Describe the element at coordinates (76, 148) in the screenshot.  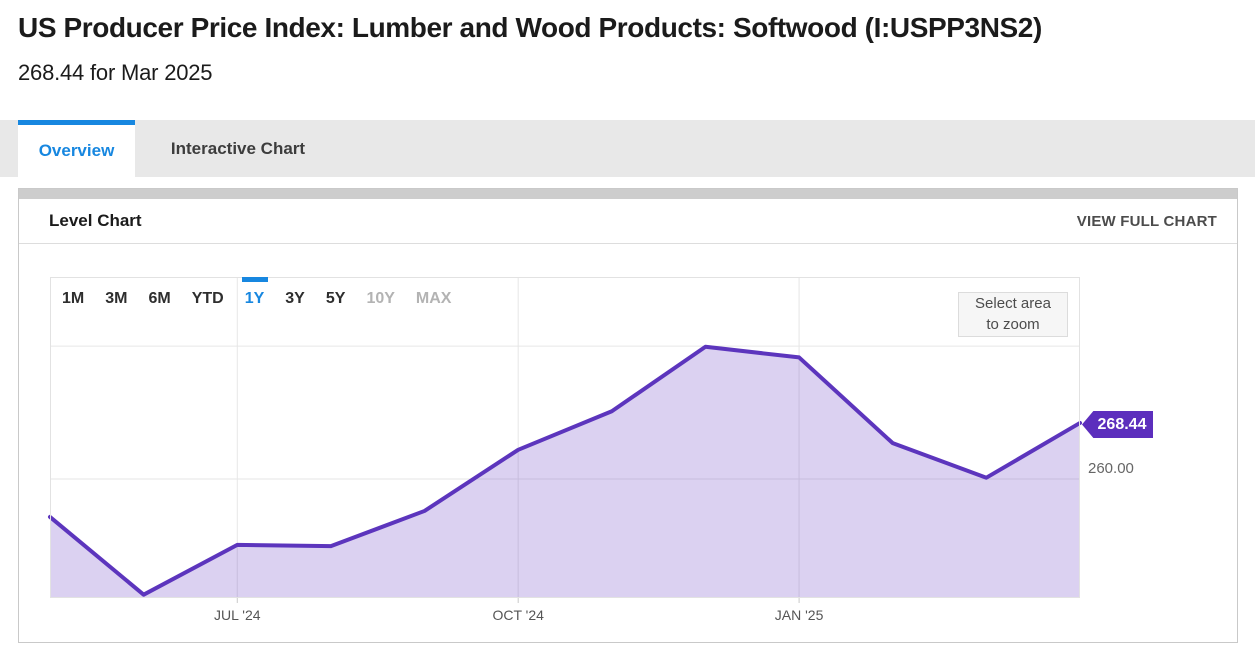
I see `tab-overview: Overview` at that location.